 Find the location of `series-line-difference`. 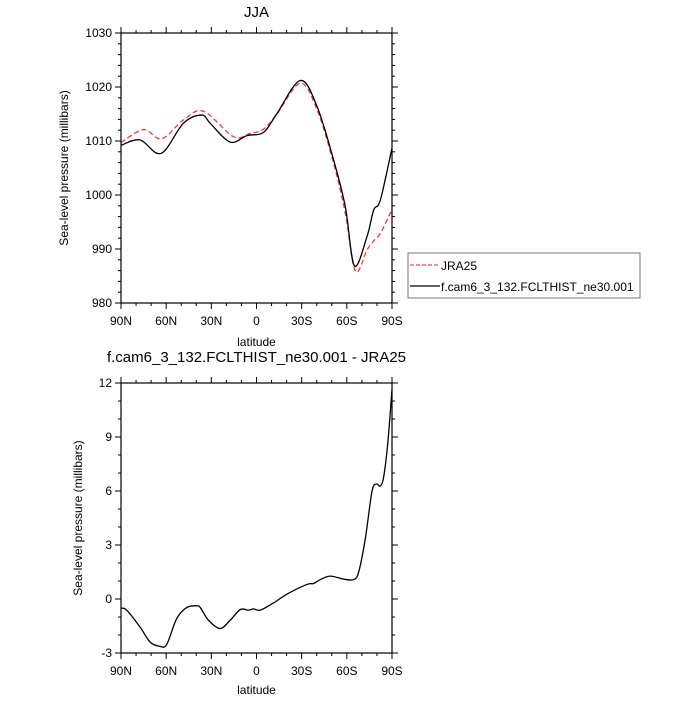

series-line-difference is located at coordinates (256, 518).